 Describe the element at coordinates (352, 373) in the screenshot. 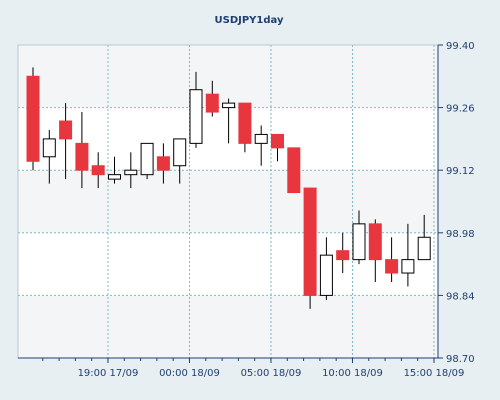

I see `x-tick-label: 10:00 18/09` at that location.